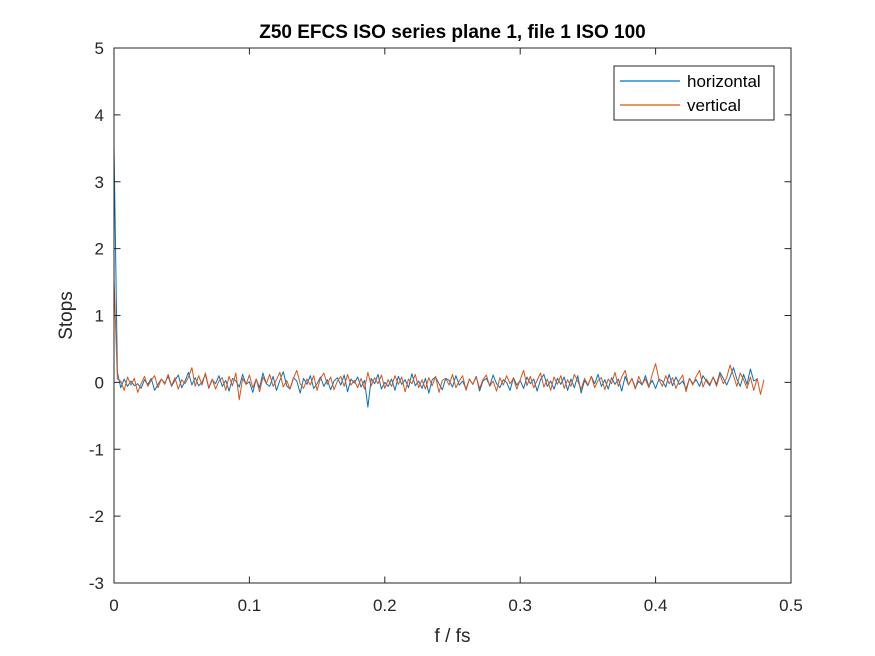 The height and width of the screenshot is (656, 875). What do you see at coordinates (439, 339) in the screenshot?
I see `series-line-vertical` at bounding box center [439, 339].